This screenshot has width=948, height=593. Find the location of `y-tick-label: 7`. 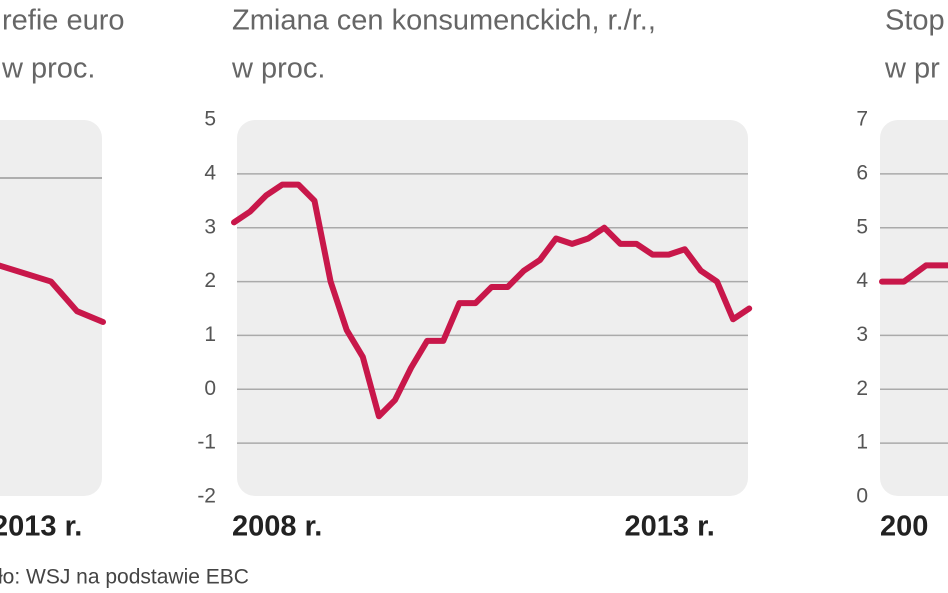

y-tick-label: 7 is located at coordinates (862, 119).